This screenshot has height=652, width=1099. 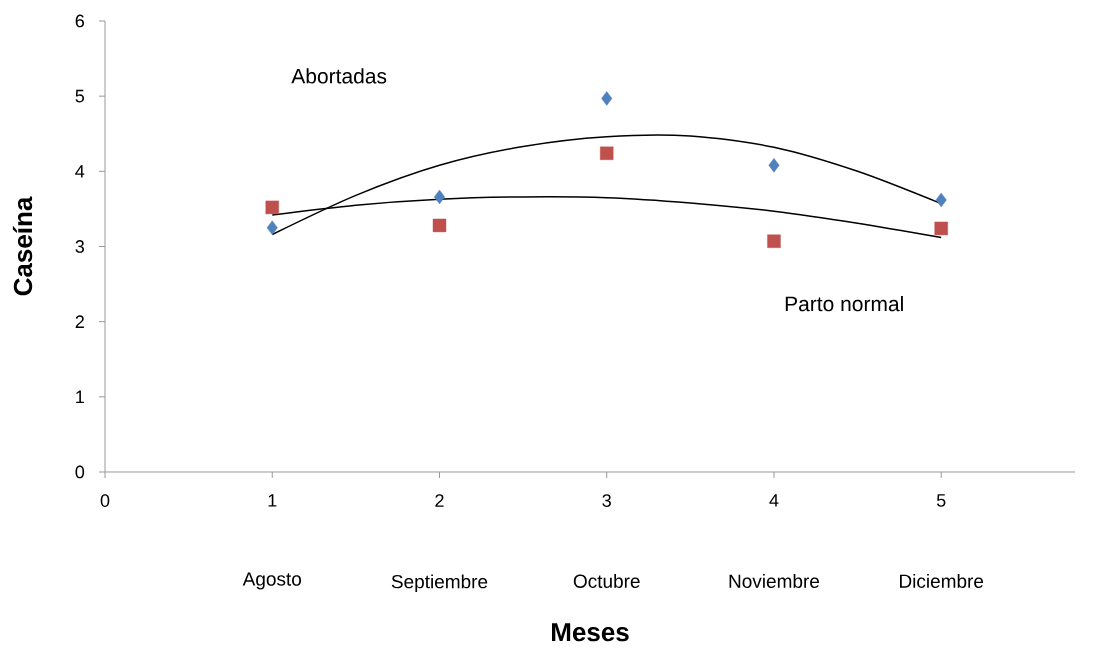 I want to click on y-tick-label: 4, so click(x=80, y=171).